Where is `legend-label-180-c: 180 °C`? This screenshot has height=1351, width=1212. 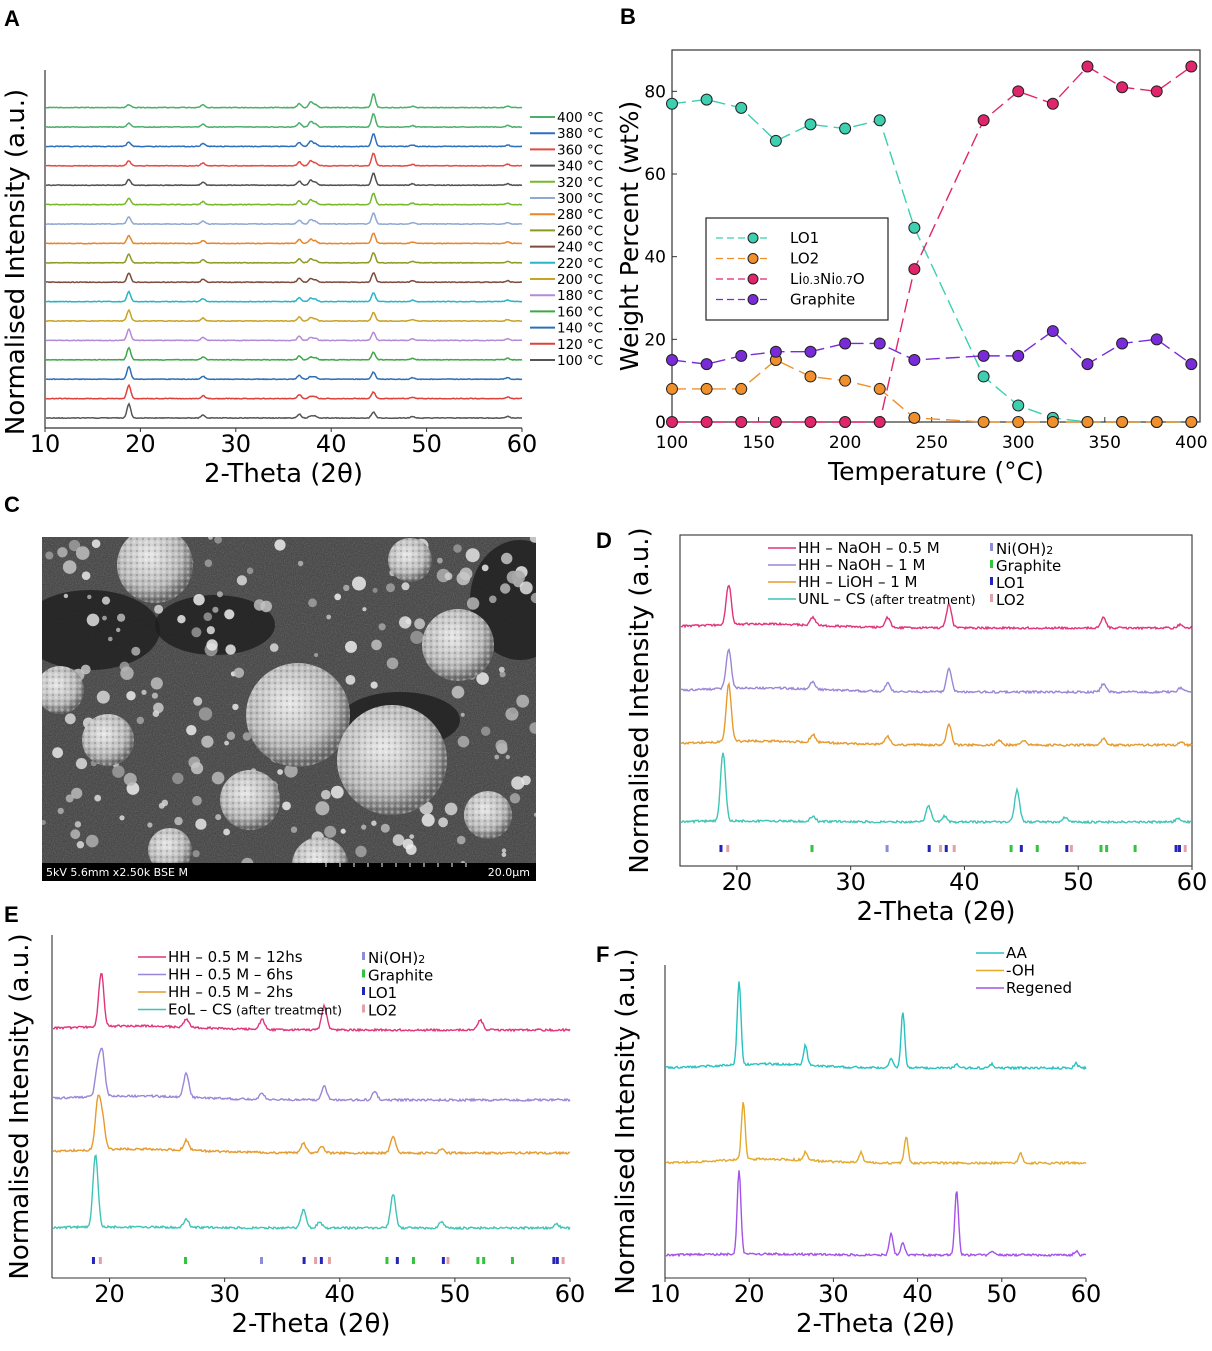 legend-label-180-c: 180 °C is located at coordinates (580, 296).